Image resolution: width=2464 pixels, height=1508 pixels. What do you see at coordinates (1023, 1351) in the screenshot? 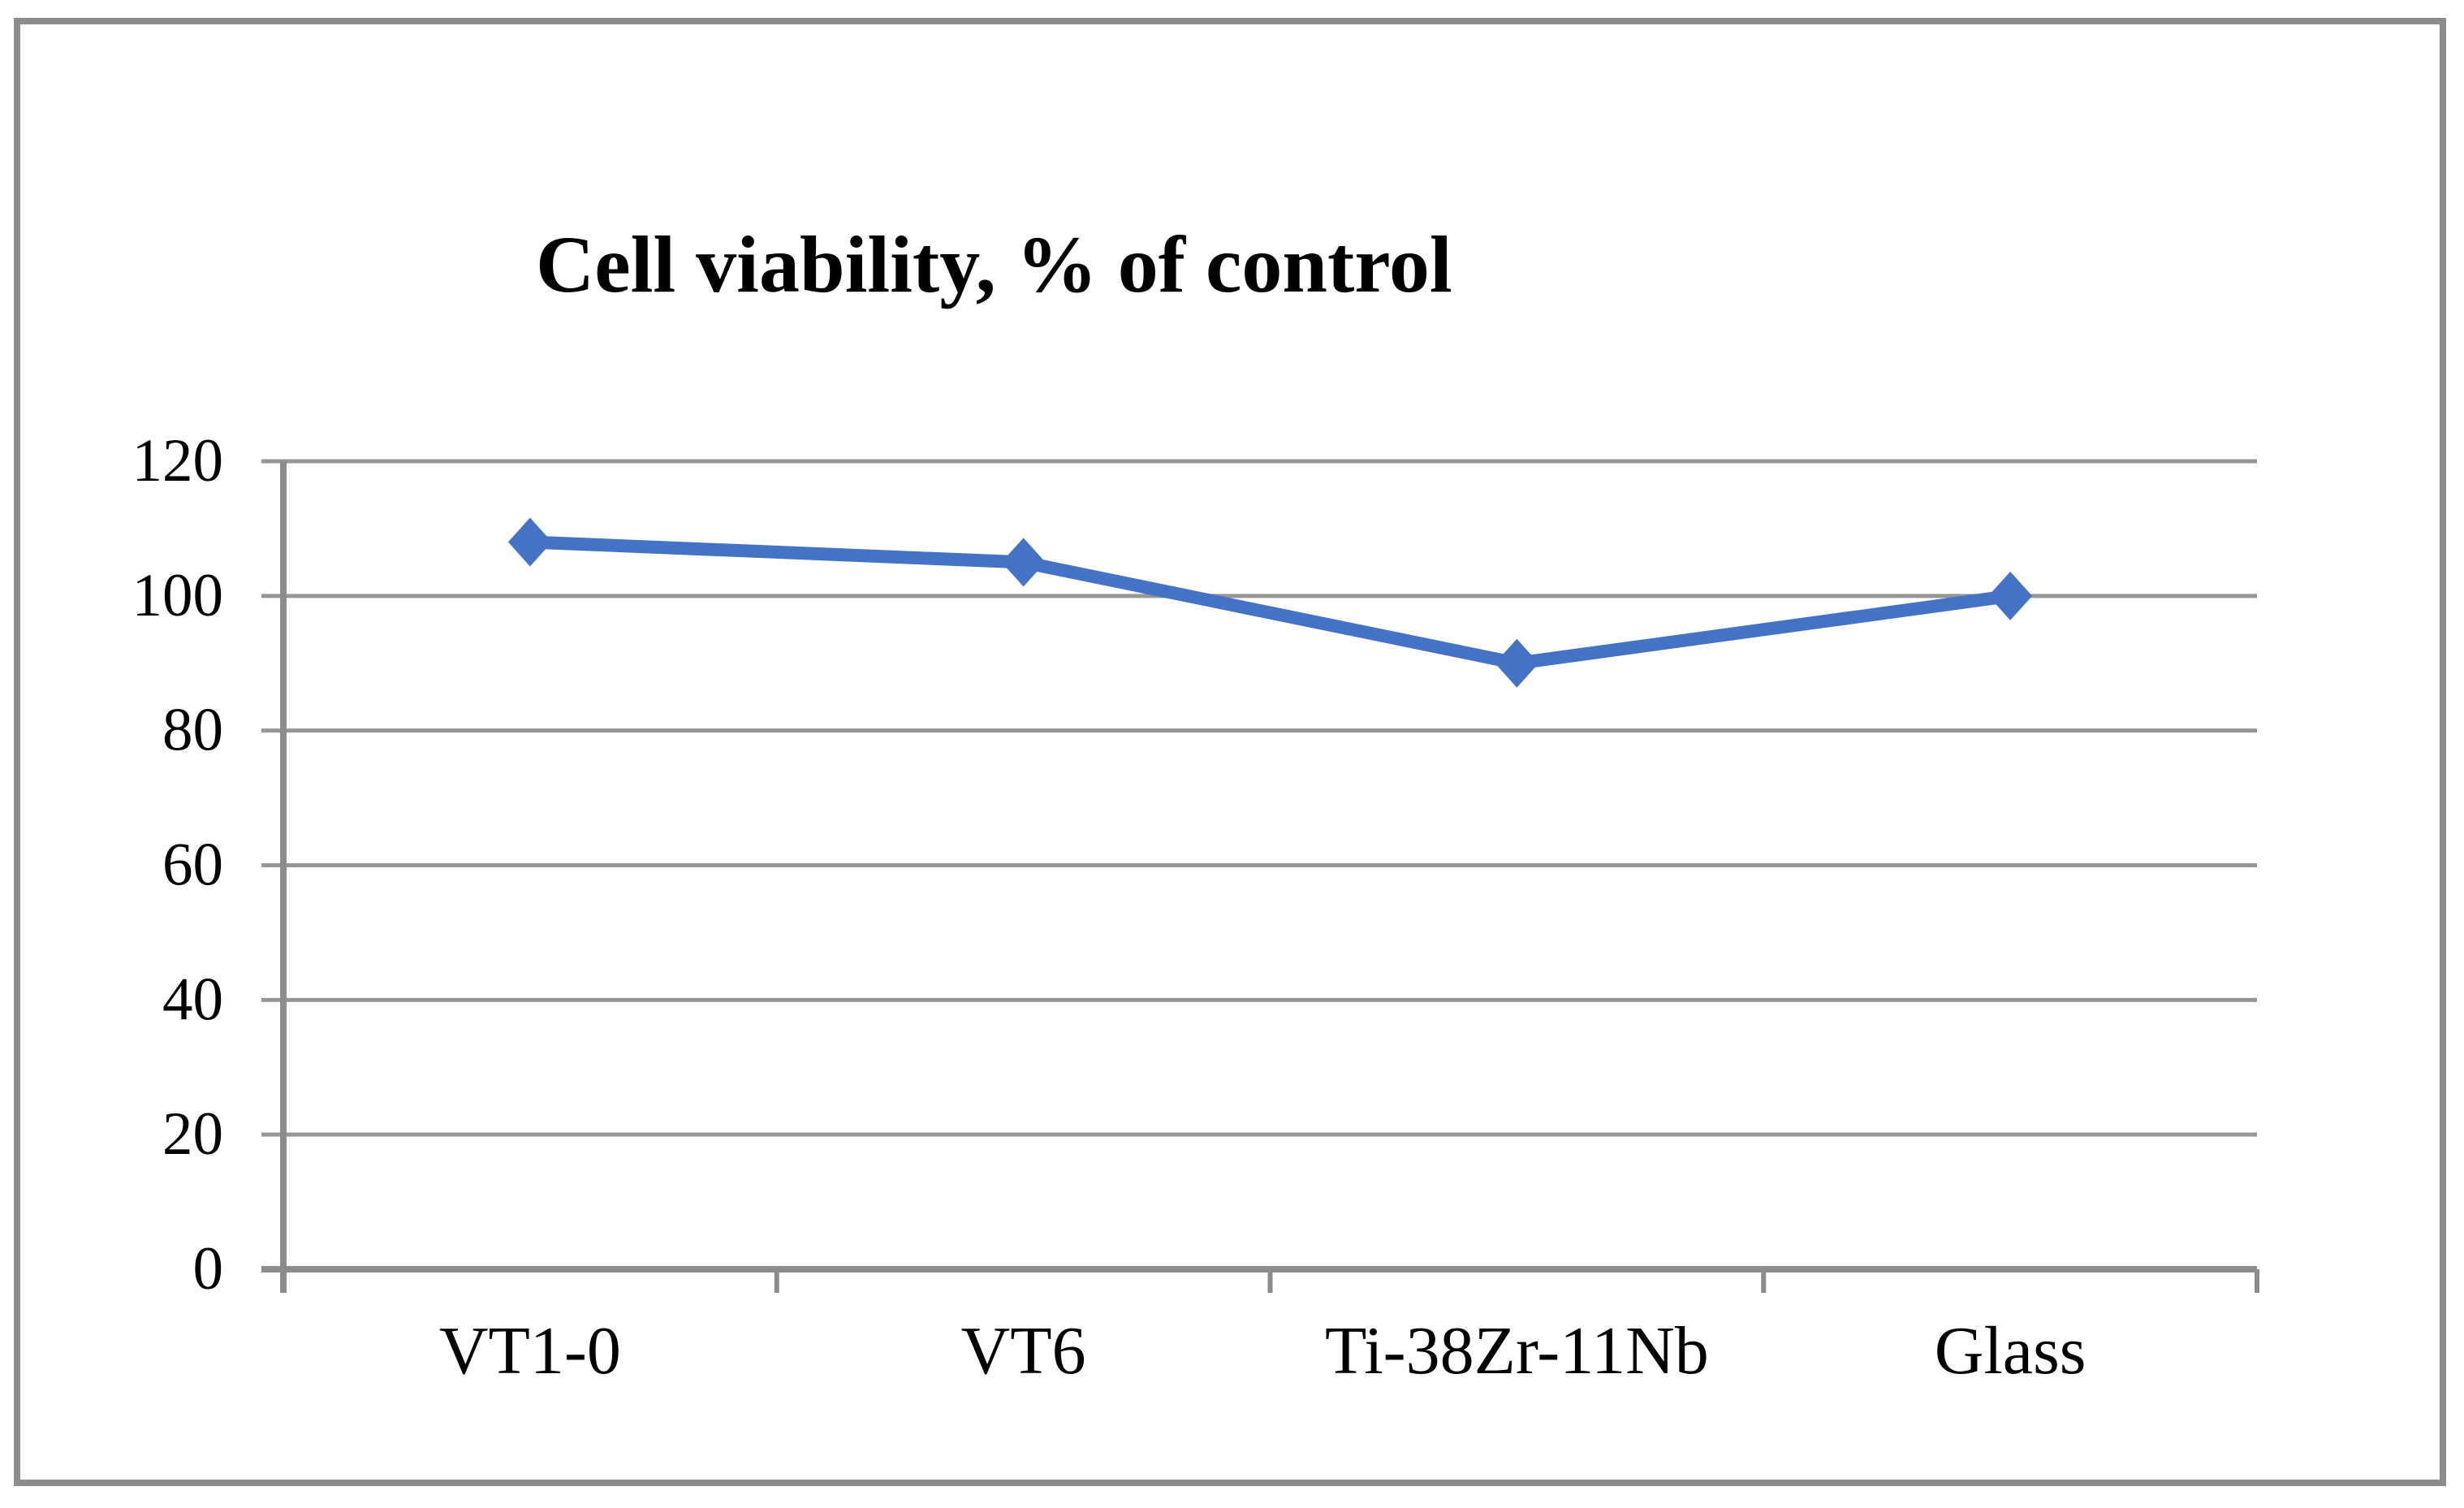
I see `x-axis-category-label: VT6` at bounding box center [1023, 1351].